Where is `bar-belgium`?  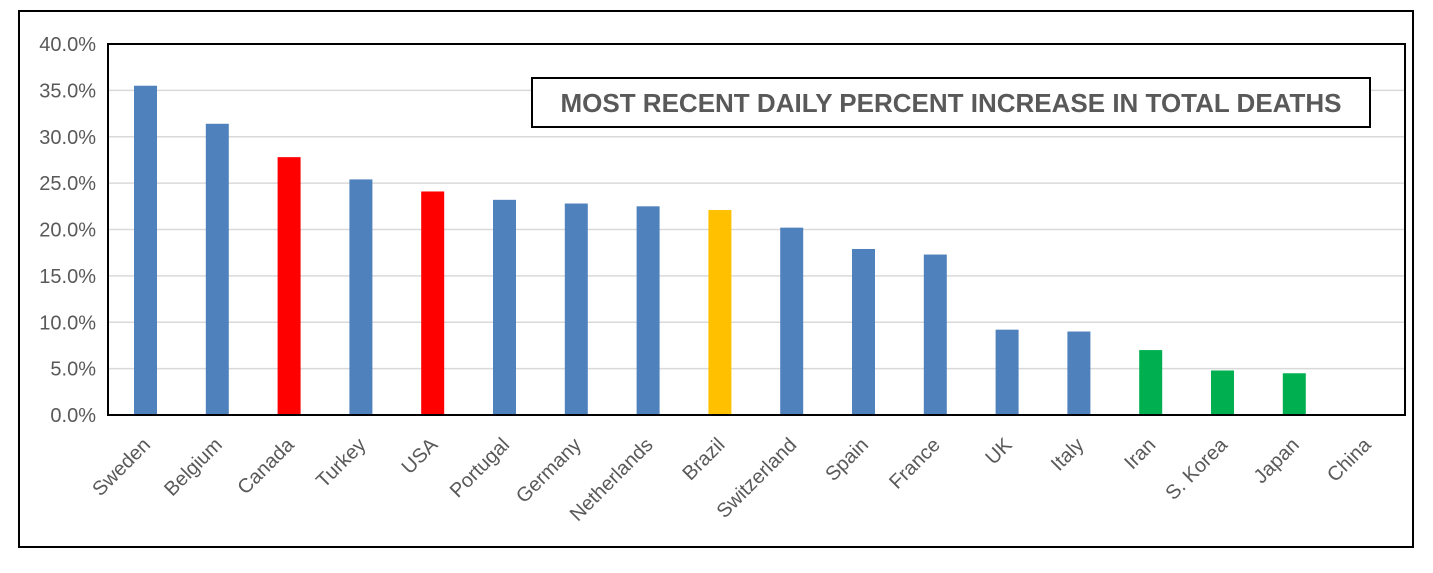 bar-belgium is located at coordinates (217, 269).